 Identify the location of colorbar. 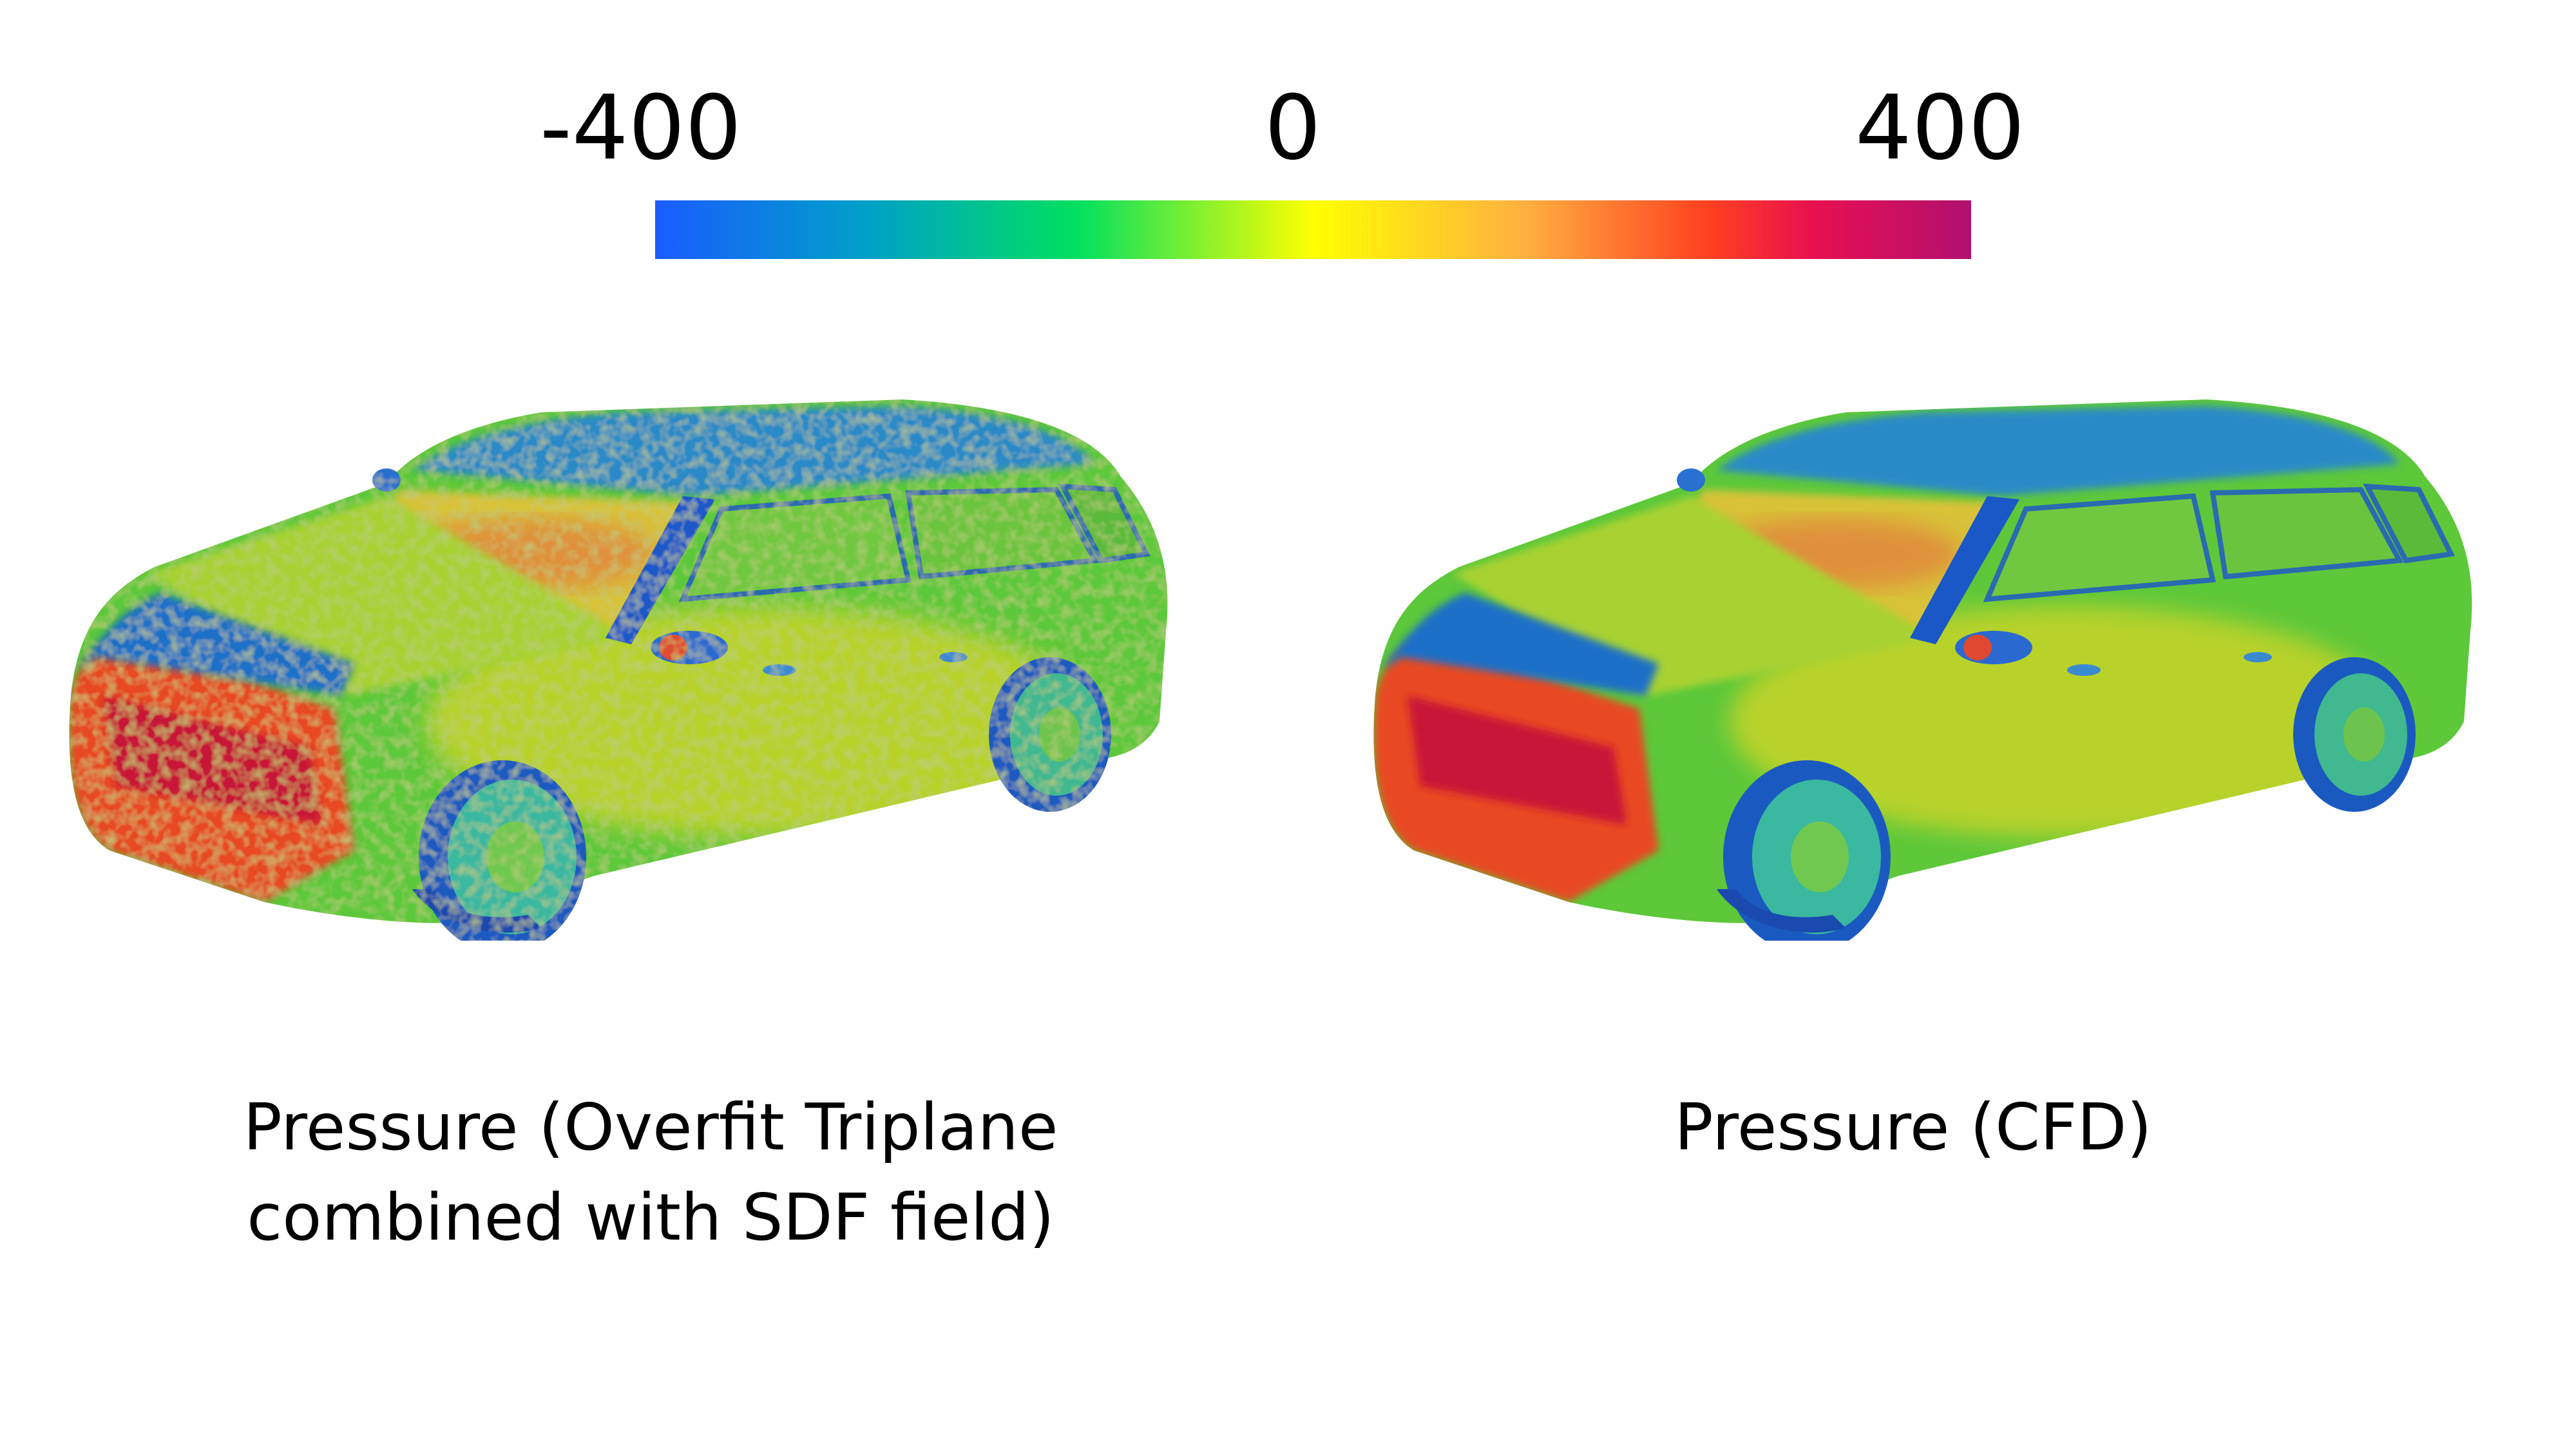
(1313, 230).